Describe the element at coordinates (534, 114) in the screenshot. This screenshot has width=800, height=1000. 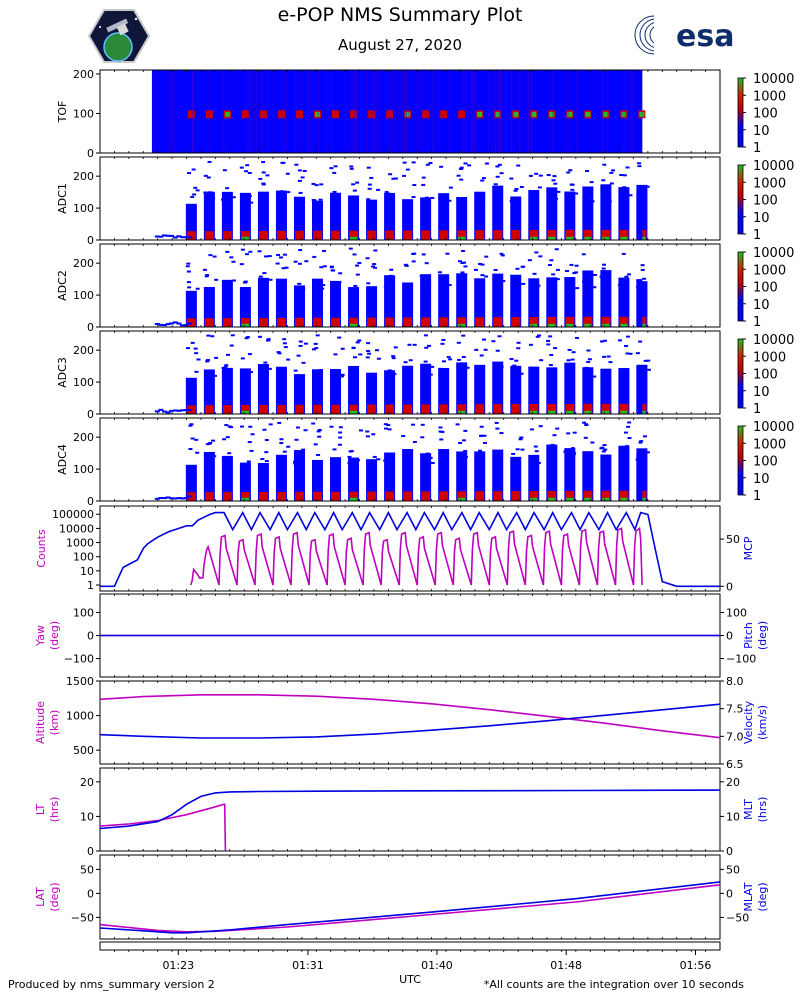
I see `tof-peak-core` at that location.